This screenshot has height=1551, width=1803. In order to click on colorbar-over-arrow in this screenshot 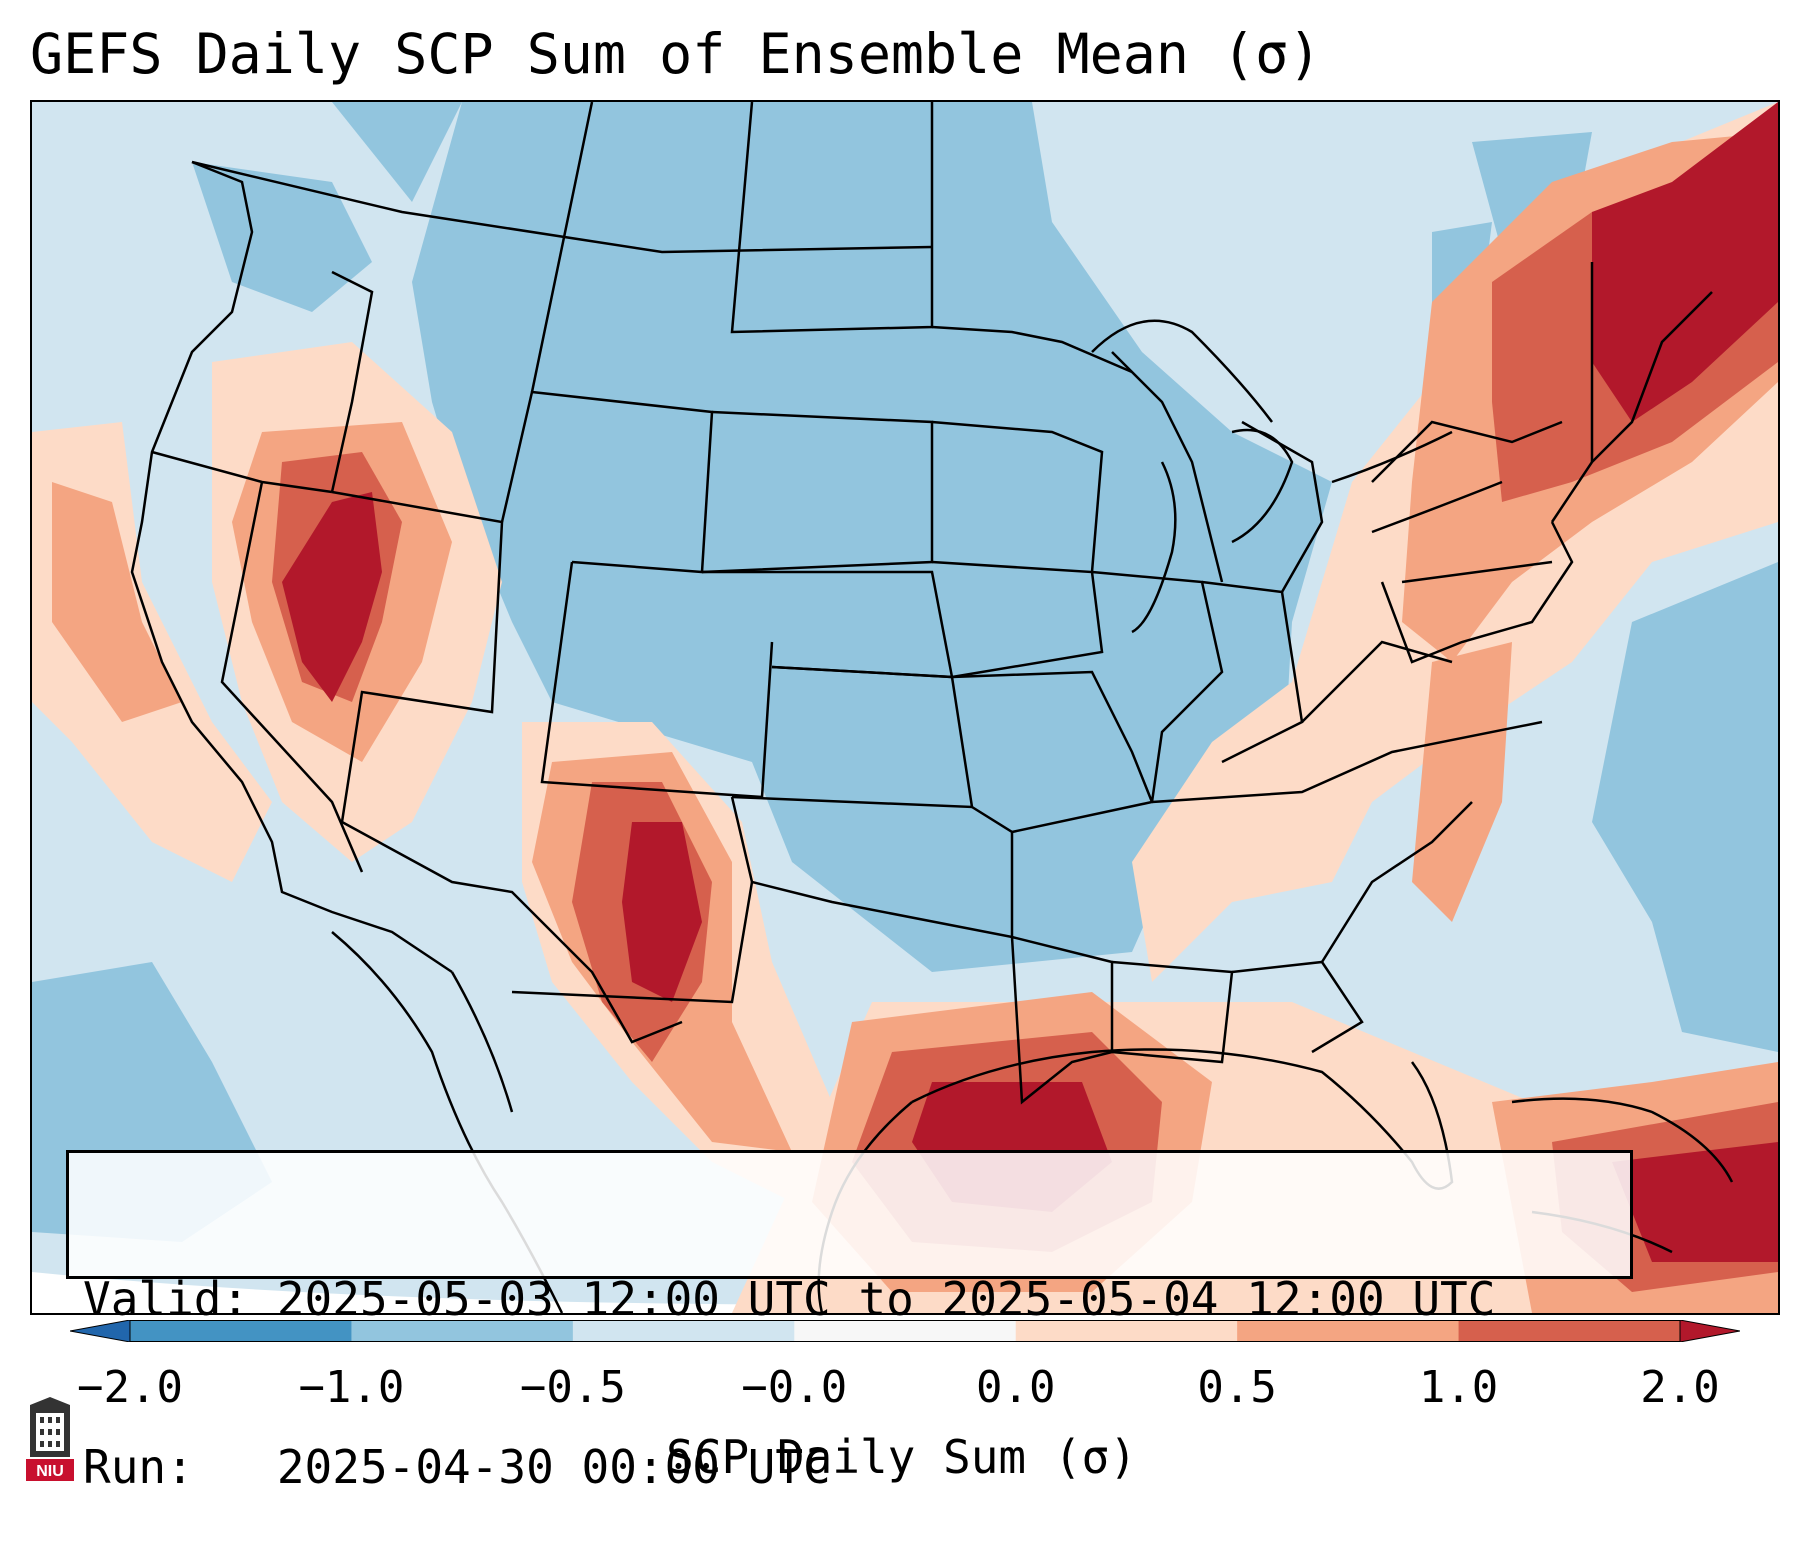, I will do `click(1709, 1331)`.